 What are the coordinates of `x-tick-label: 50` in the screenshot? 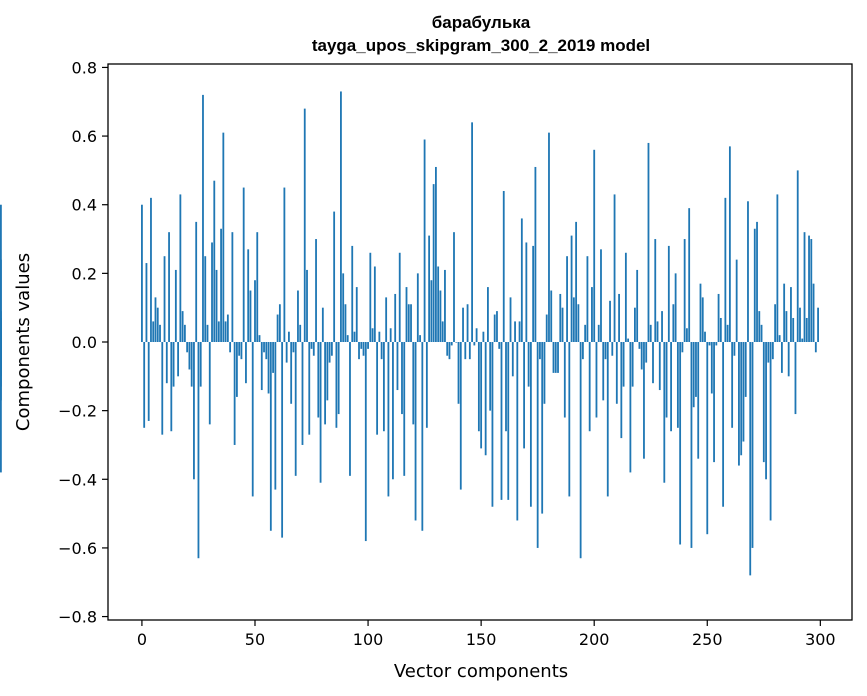 It's located at (255, 639).